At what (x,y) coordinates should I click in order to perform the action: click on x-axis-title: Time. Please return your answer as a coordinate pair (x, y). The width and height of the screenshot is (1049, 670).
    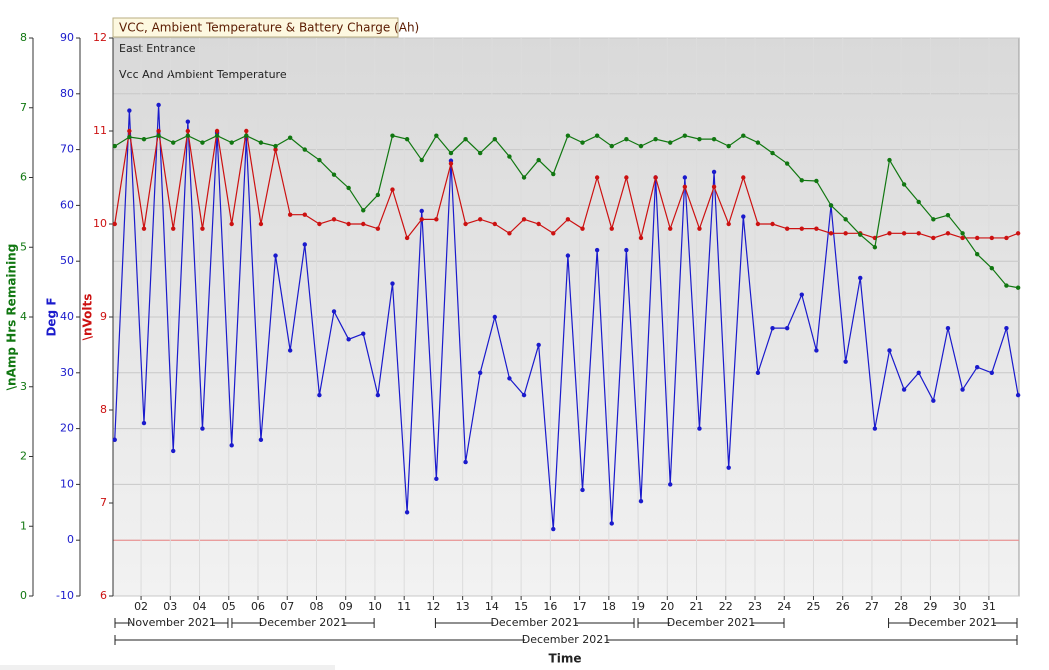
    Looking at the image, I should click on (565, 659).